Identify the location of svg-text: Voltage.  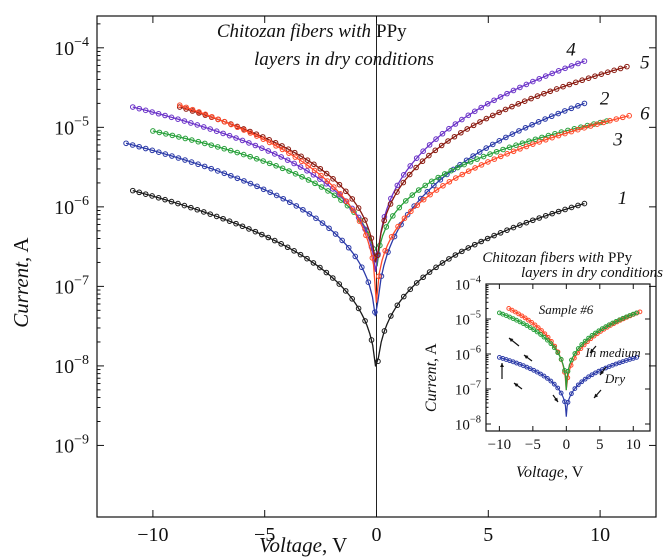
(290, 545).